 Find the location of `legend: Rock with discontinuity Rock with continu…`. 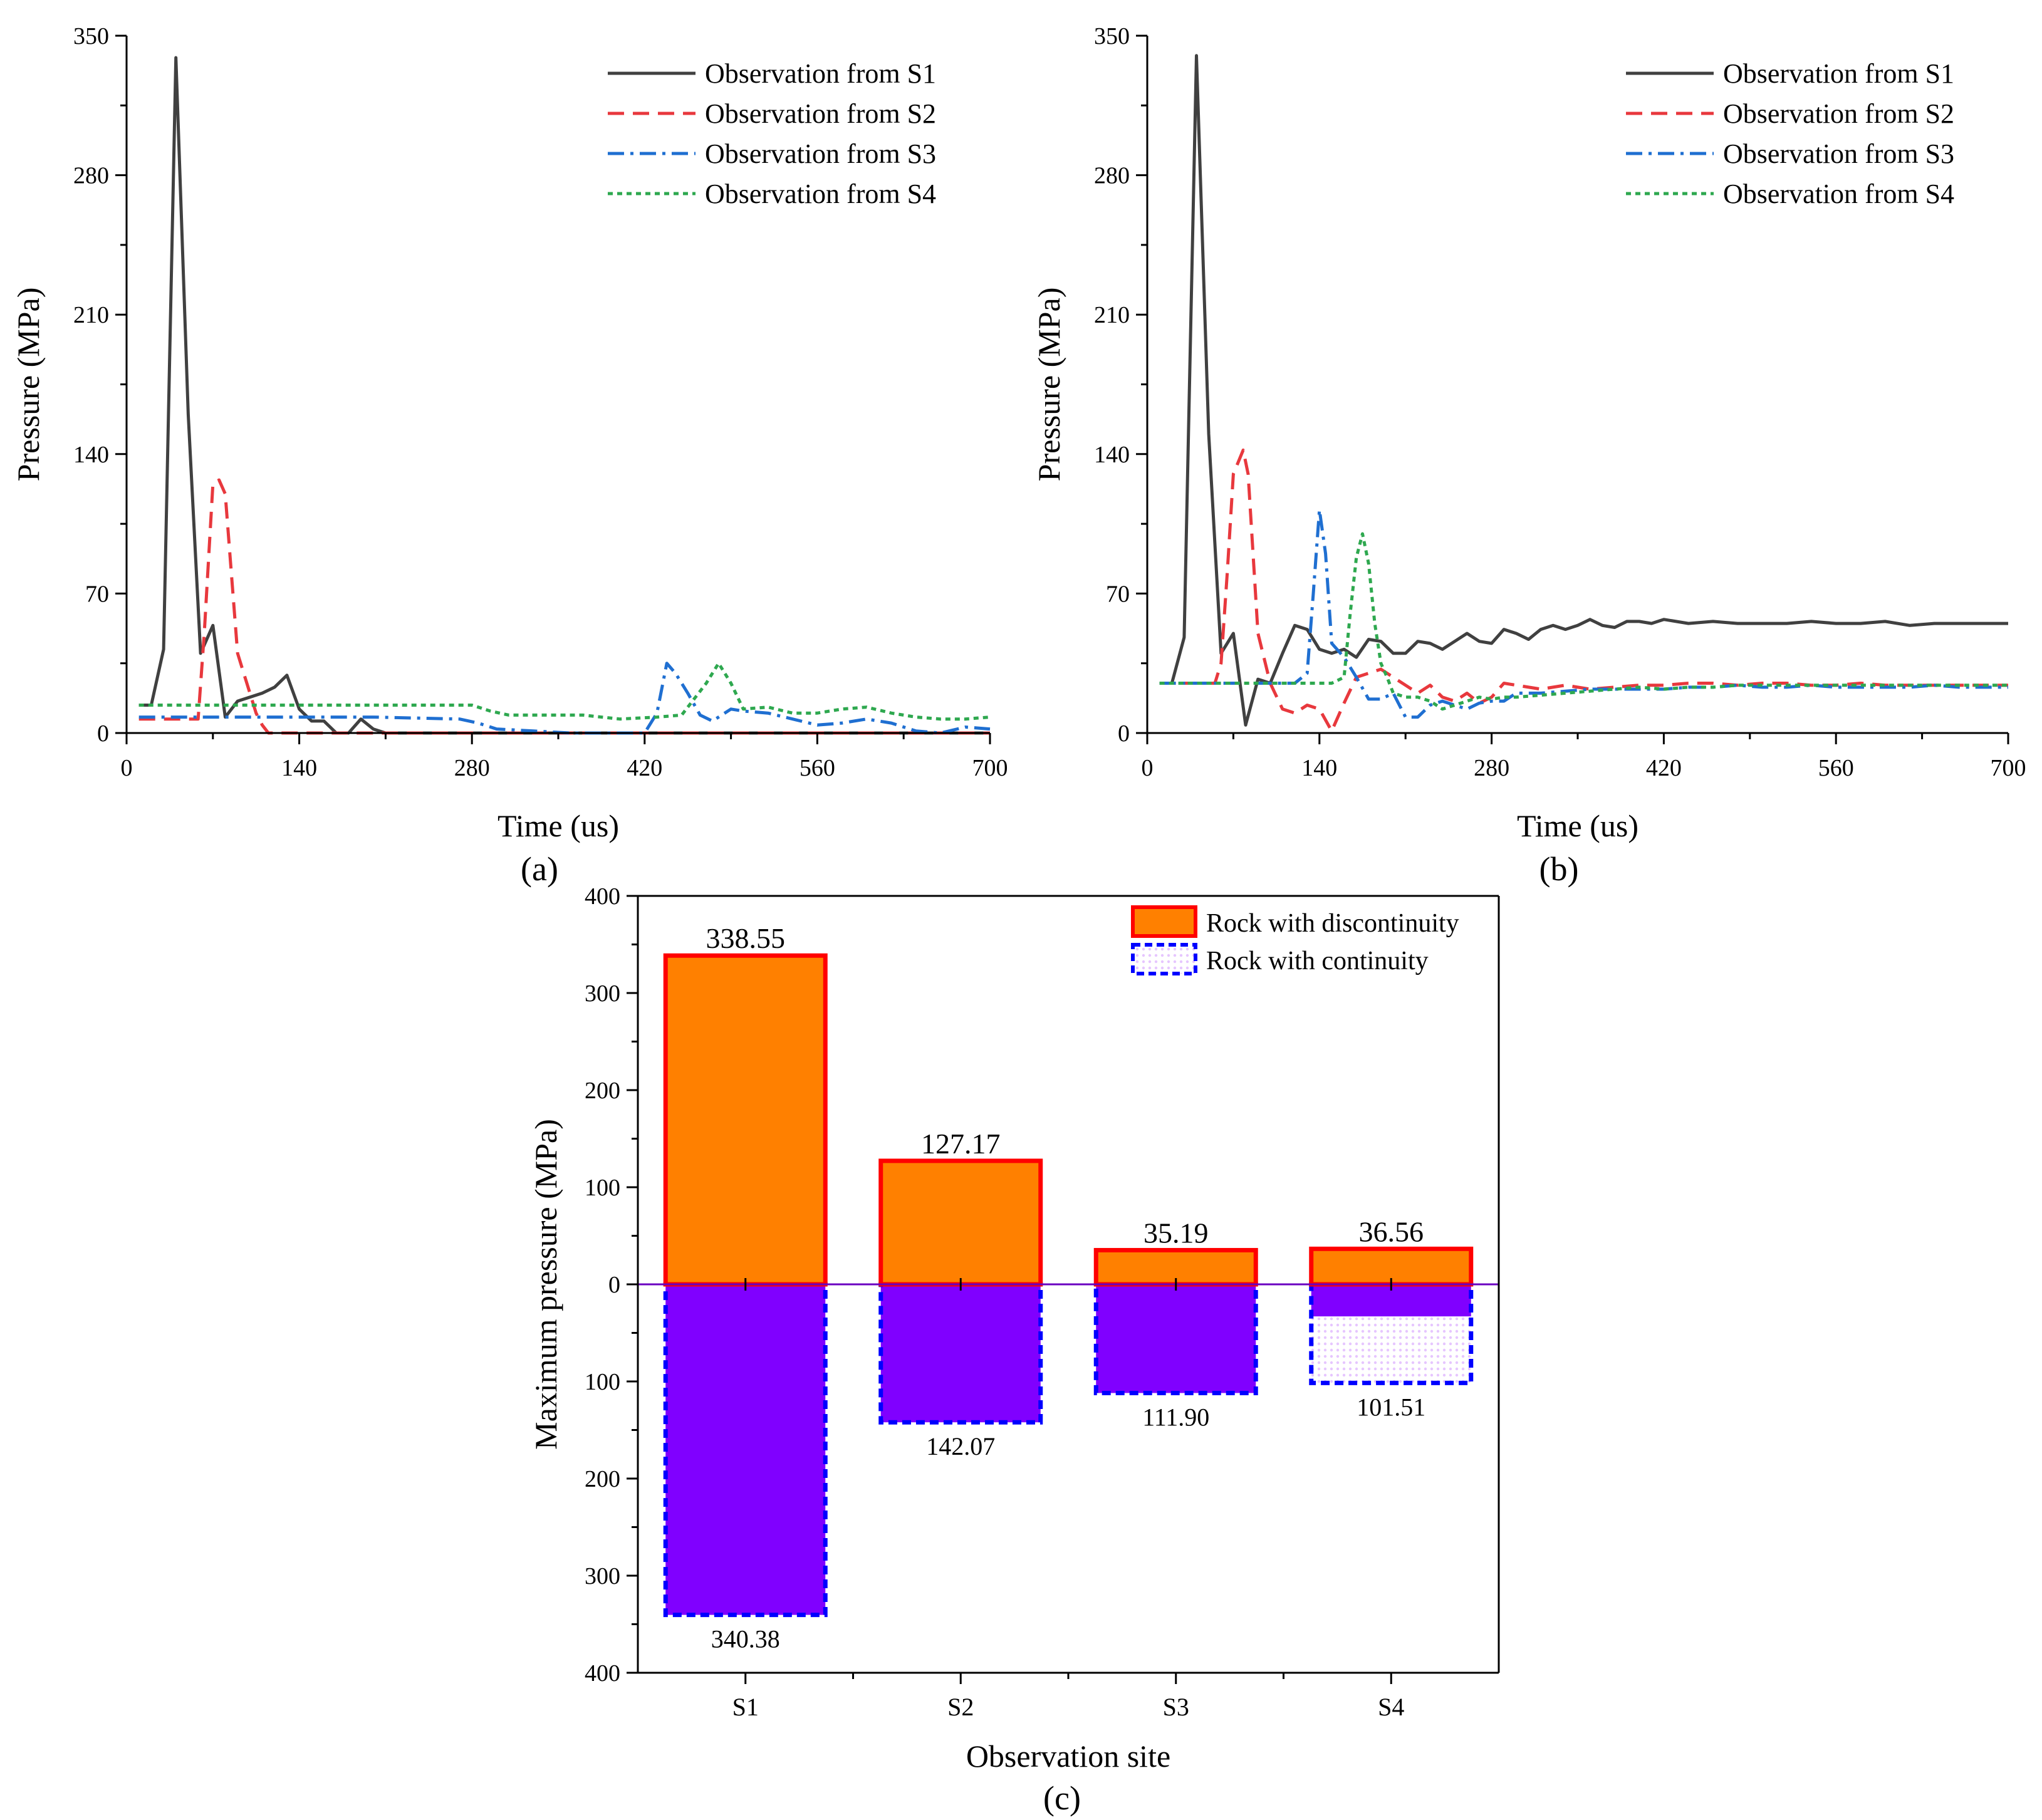

legend: Rock with discontinuity Rock with continu… is located at coordinates (1295, 940).